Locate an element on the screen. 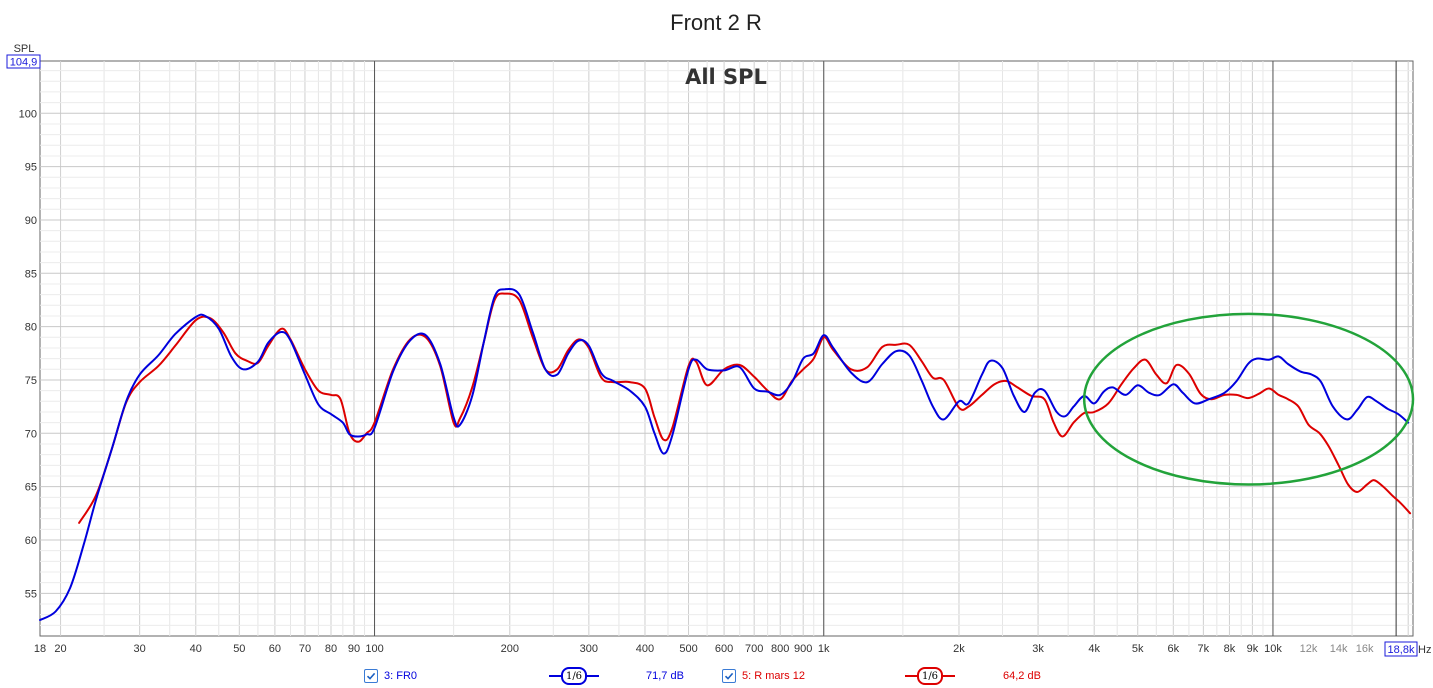 This screenshot has width=1433, height=688. x-tick-label: 30 is located at coordinates (140, 649).